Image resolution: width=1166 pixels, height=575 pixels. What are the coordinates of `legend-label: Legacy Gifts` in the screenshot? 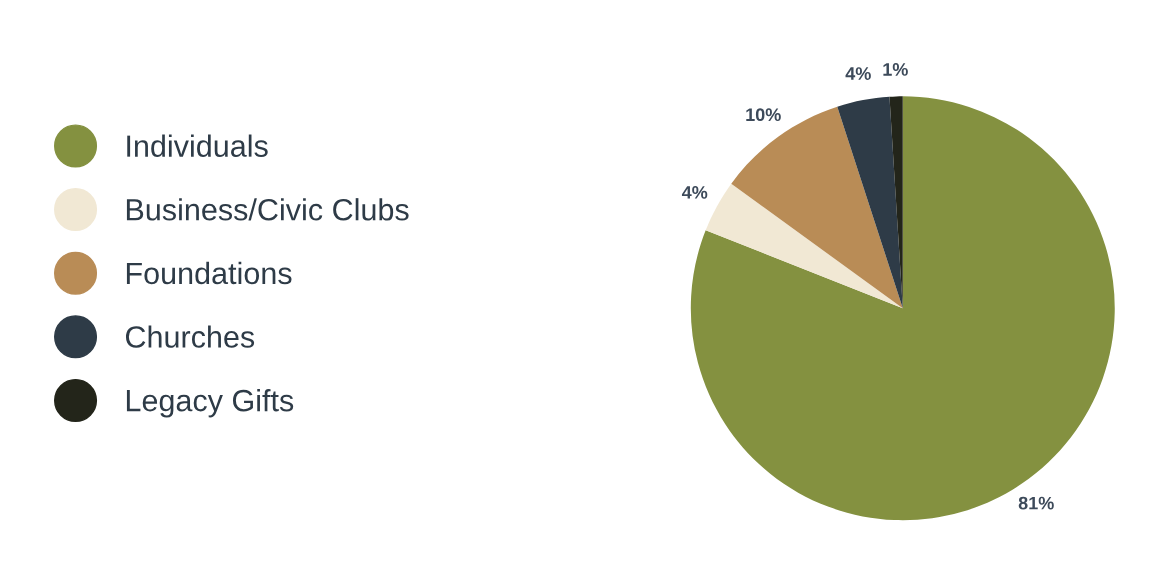 It's located at (210, 403).